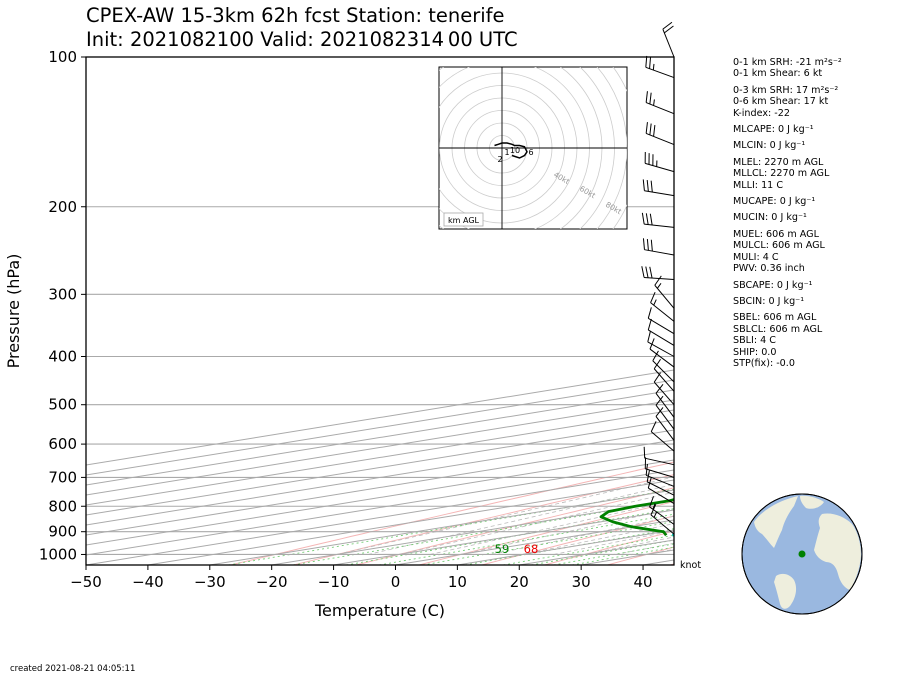 The height and width of the screenshot is (675, 906). What do you see at coordinates (148, 582) in the screenshot?
I see `x-tick-label: −40` at bounding box center [148, 582].